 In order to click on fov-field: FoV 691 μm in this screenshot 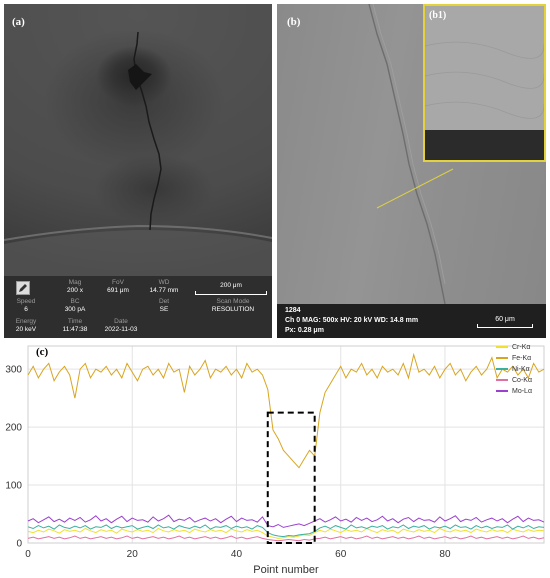, I will do `click(118, 286)`.